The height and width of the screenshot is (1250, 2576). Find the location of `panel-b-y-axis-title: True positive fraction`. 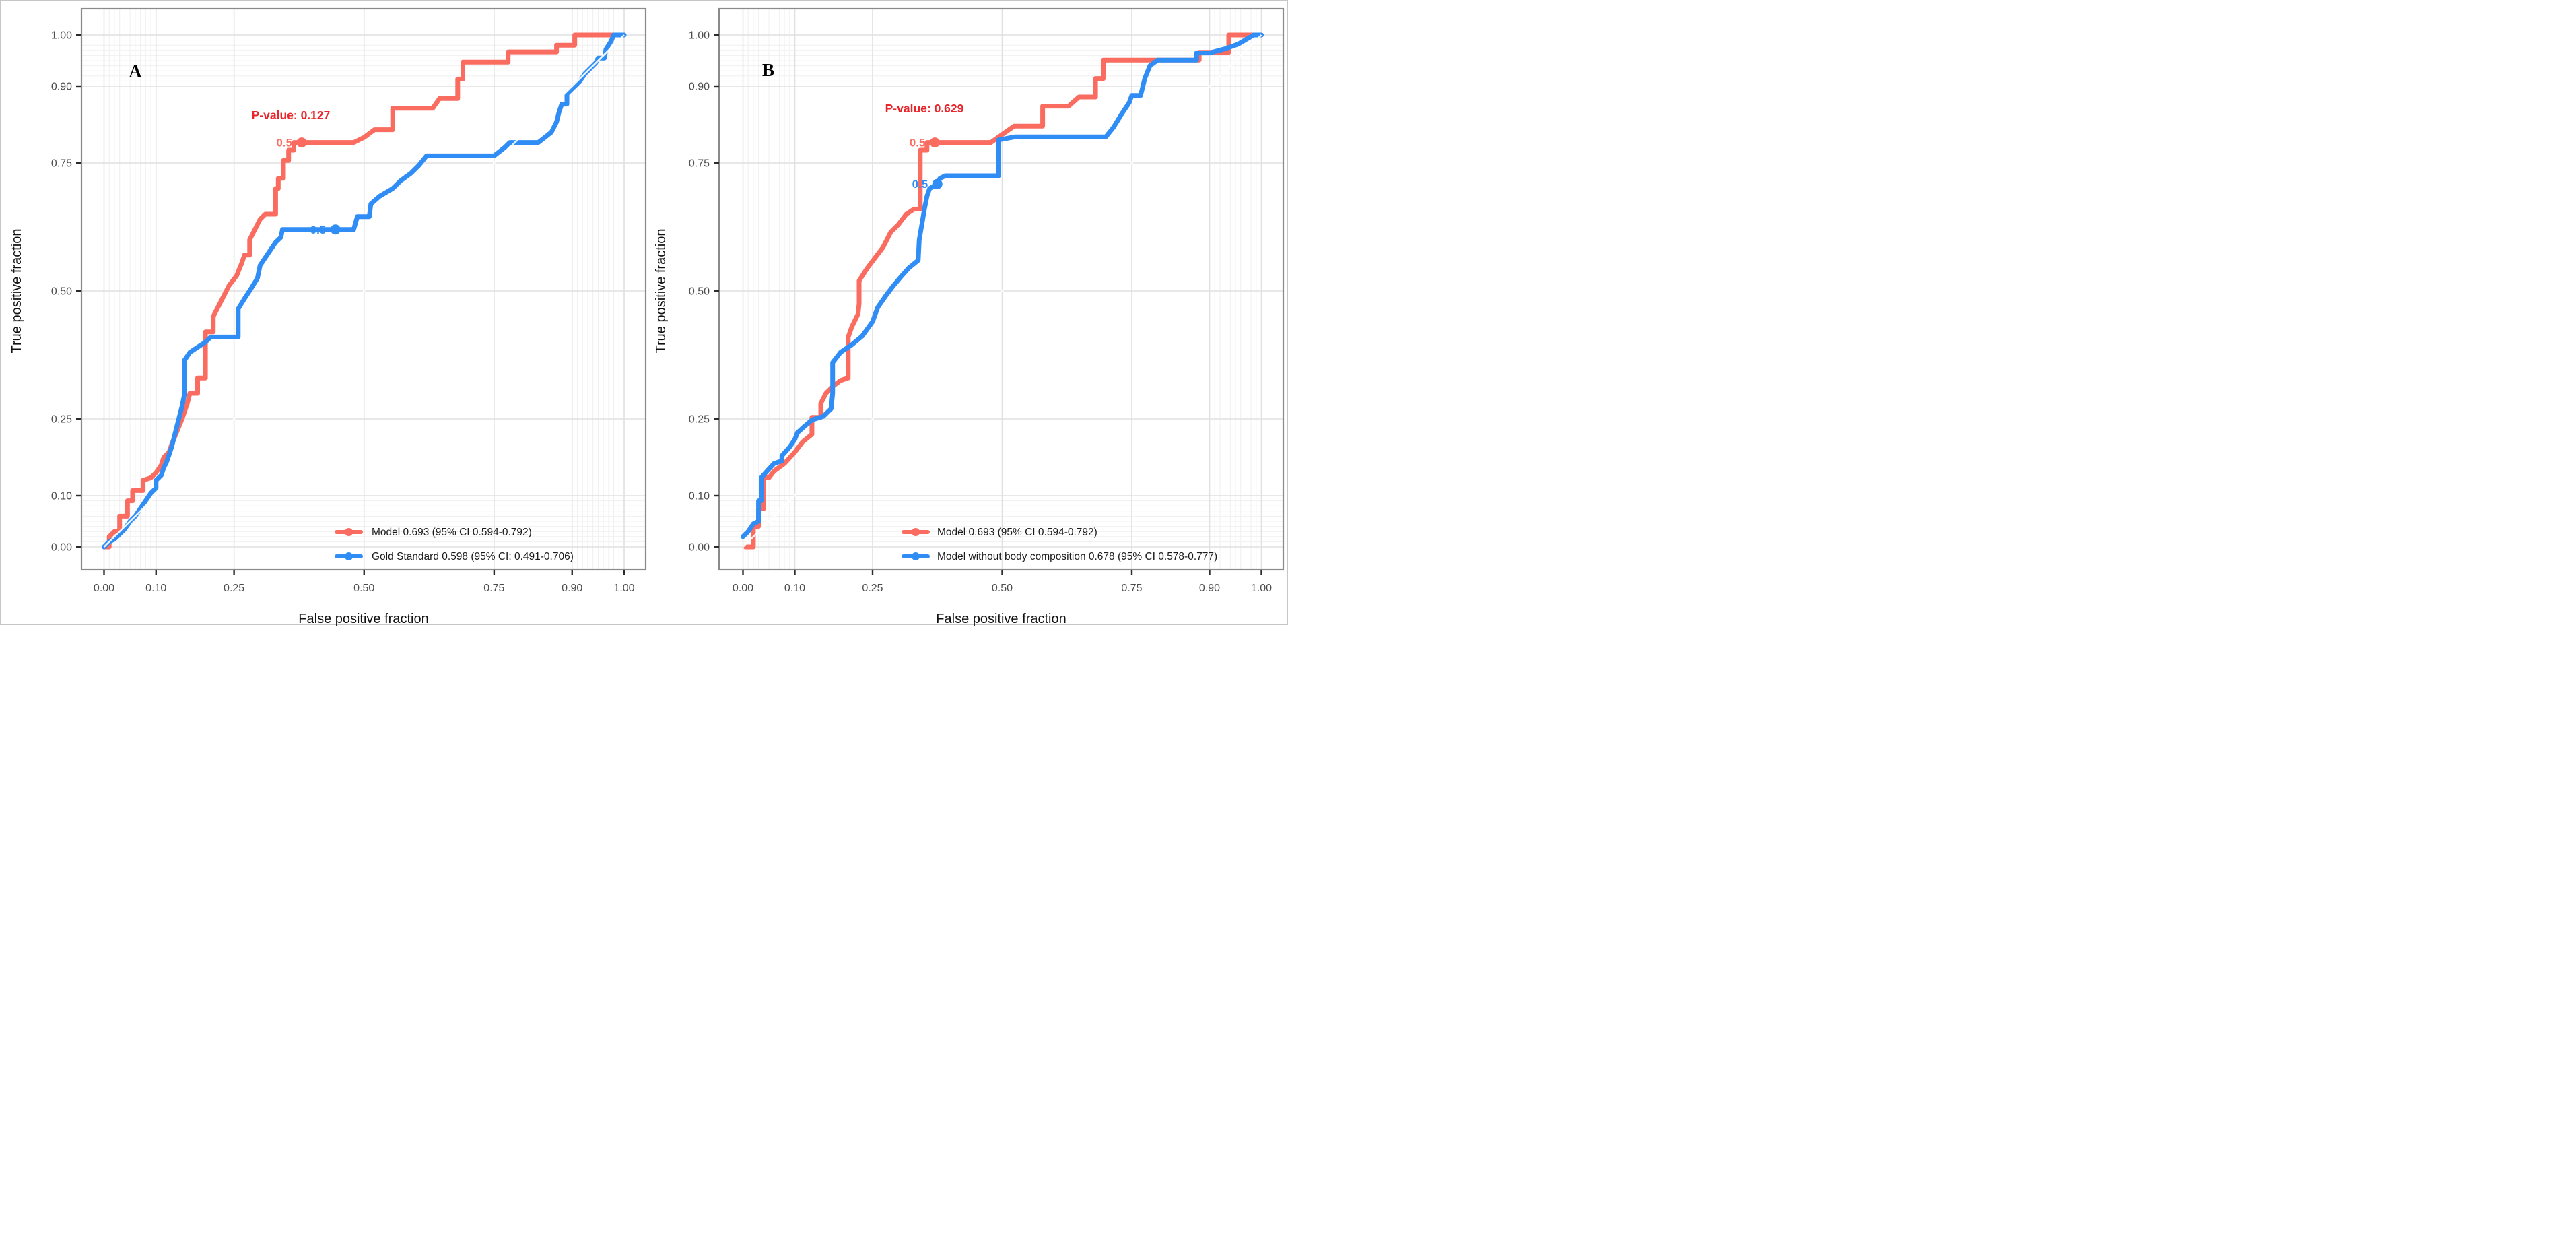

panel-b-y-axis-title: True positive fraction is located at coordinates (661, 291).